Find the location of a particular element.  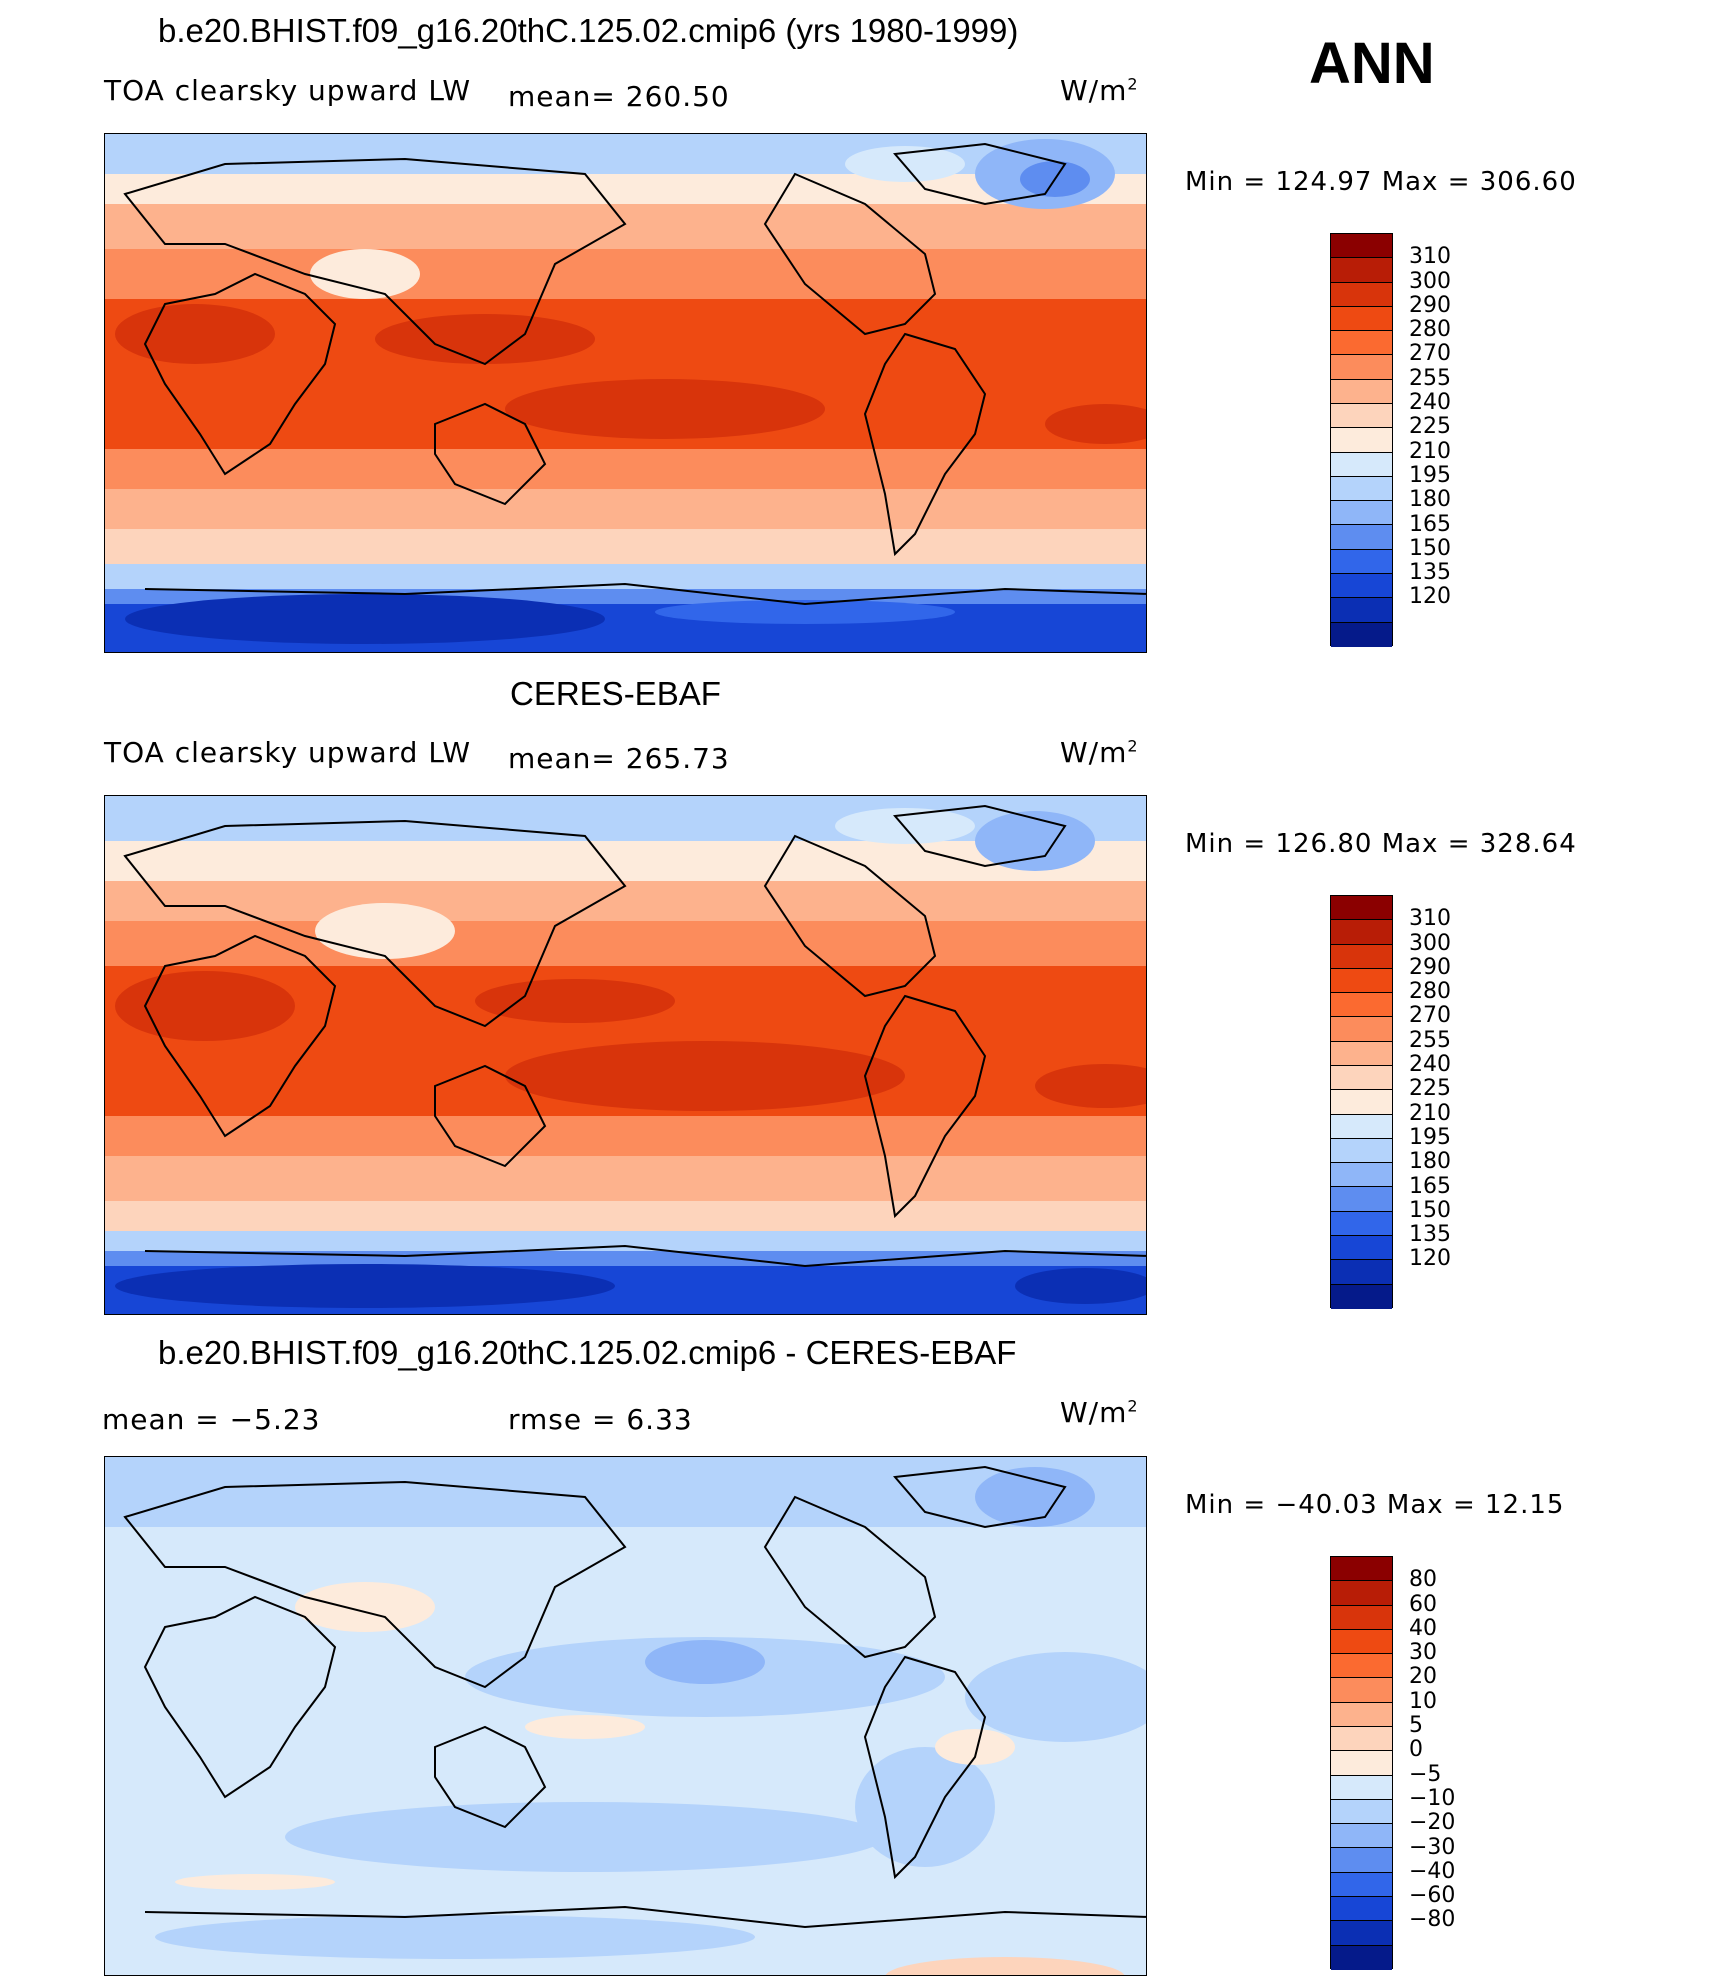

panel-2-units: W/m2 is located at coordinates (1099, 752).